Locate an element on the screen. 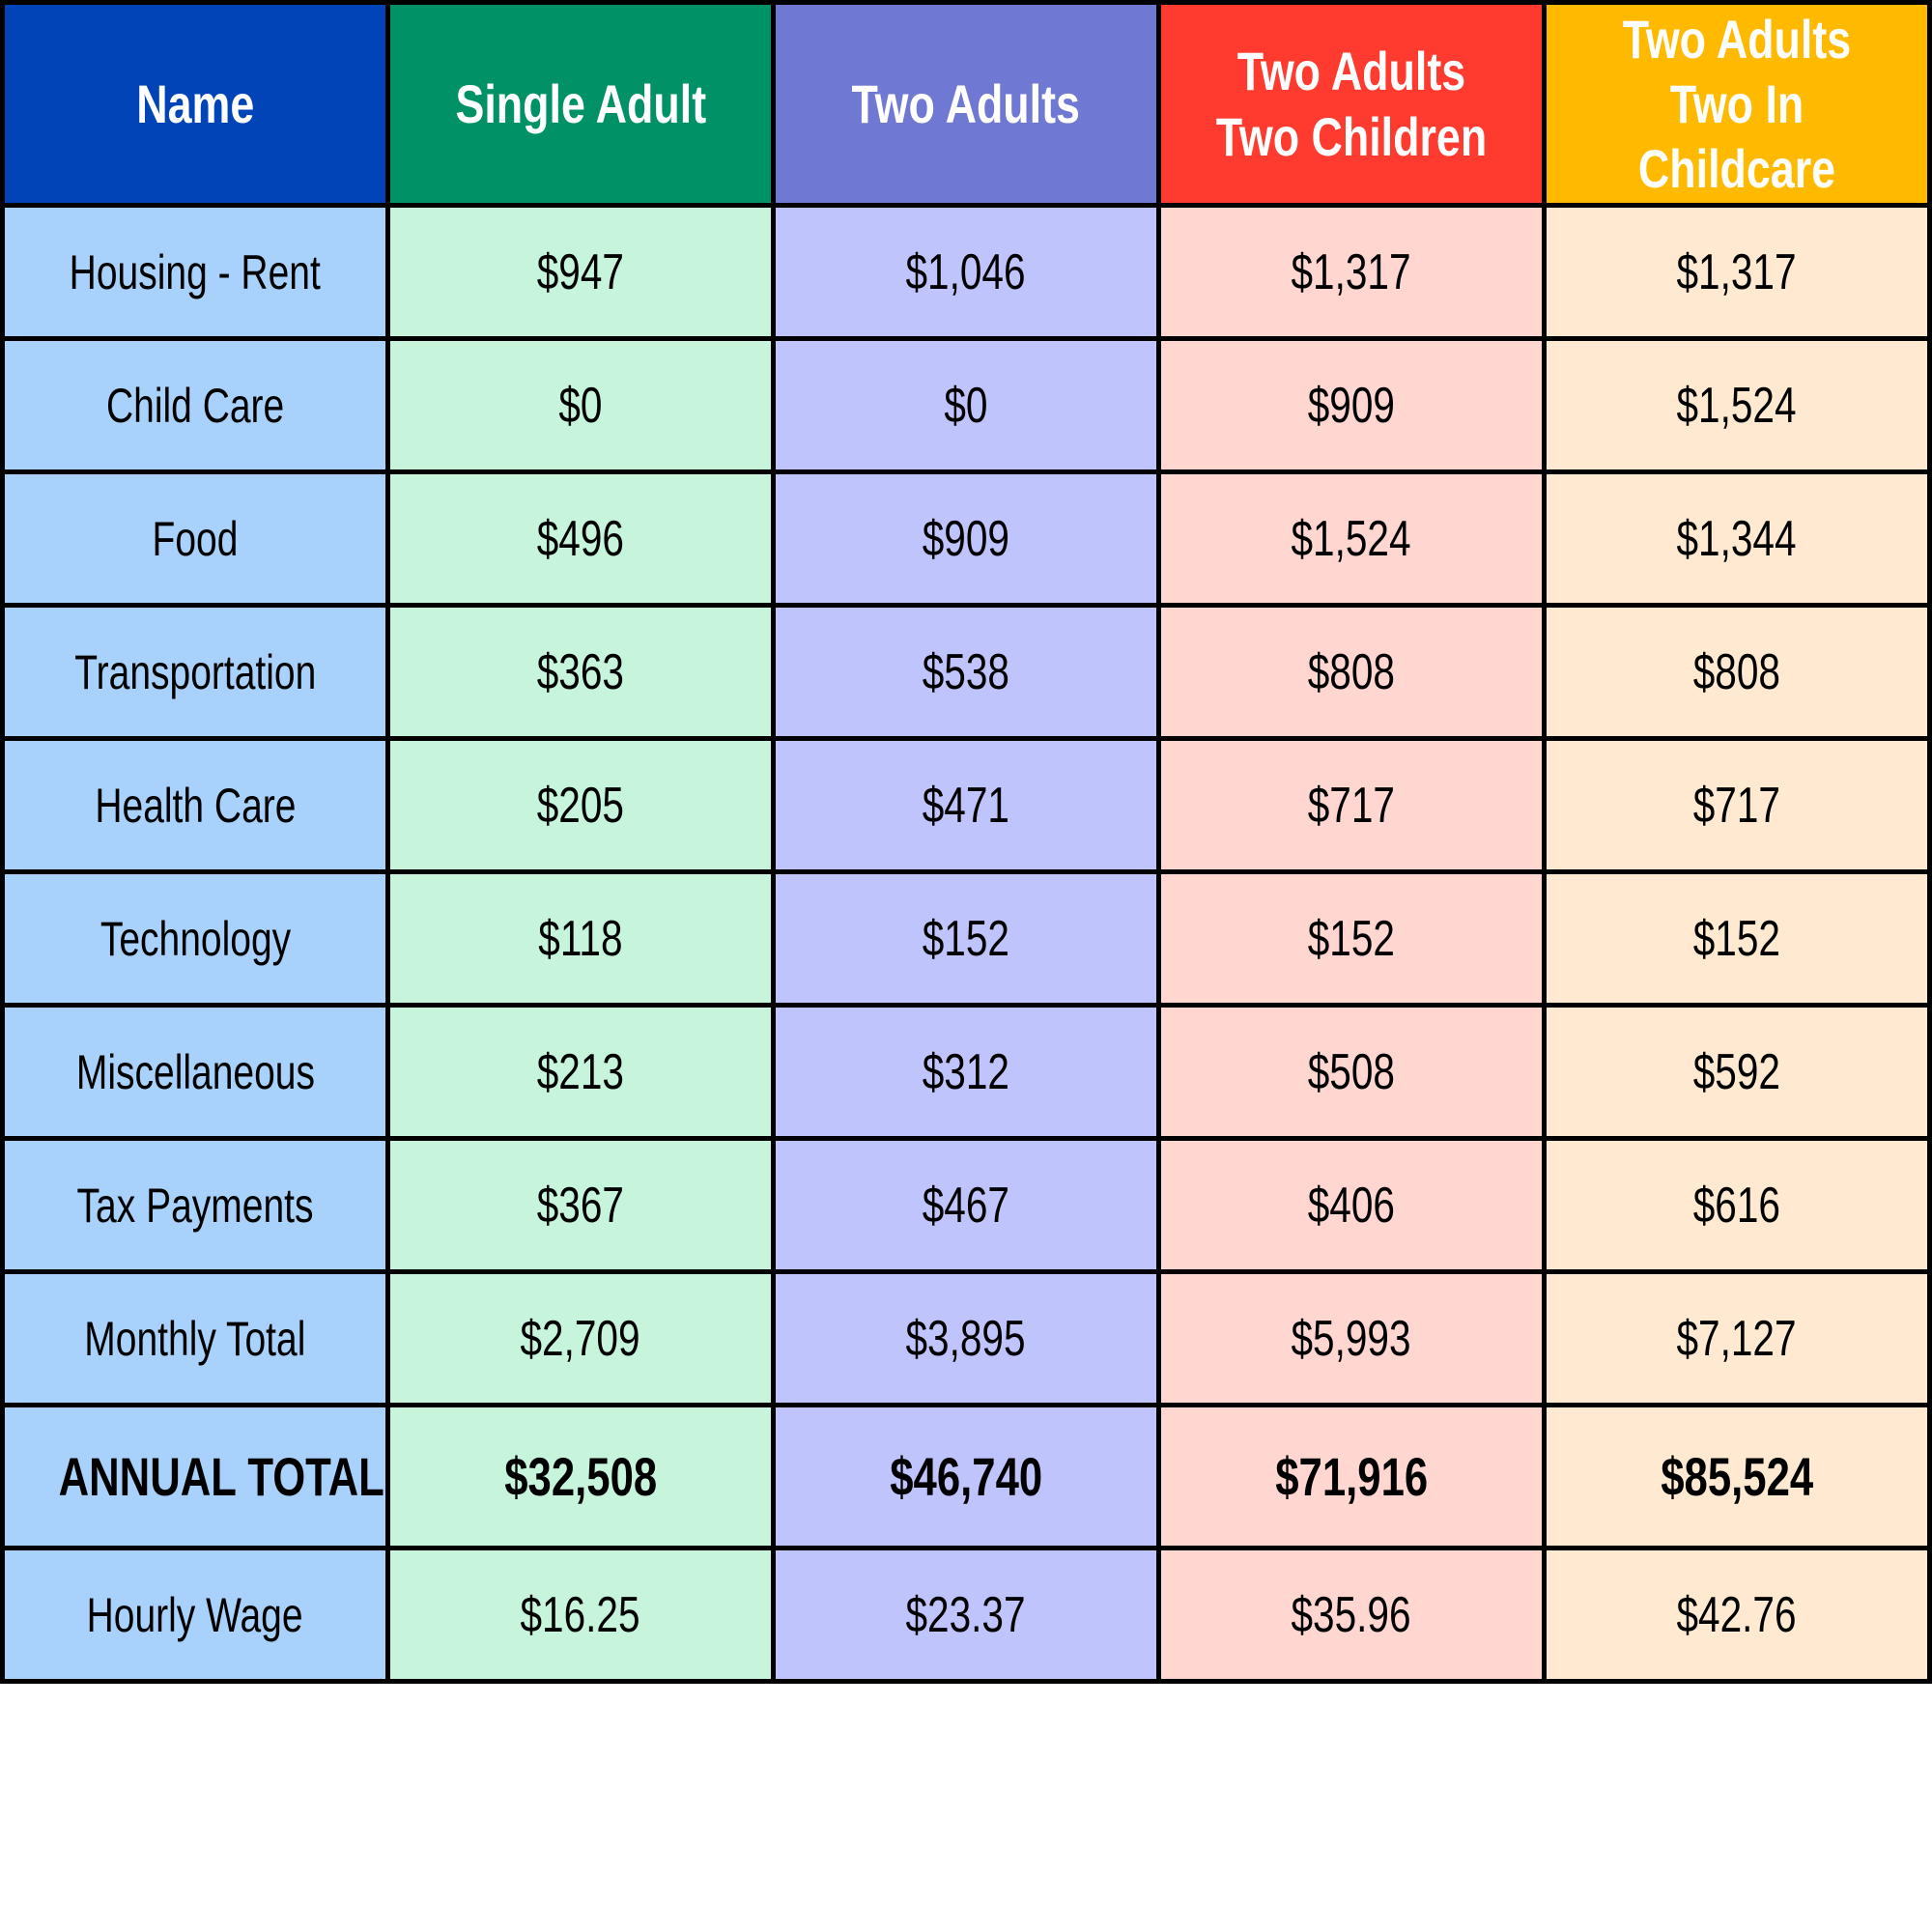 The image size is (1932, 1932). value-cell-two-adults-two-children: $152 is located at coordinates (1351, 938).